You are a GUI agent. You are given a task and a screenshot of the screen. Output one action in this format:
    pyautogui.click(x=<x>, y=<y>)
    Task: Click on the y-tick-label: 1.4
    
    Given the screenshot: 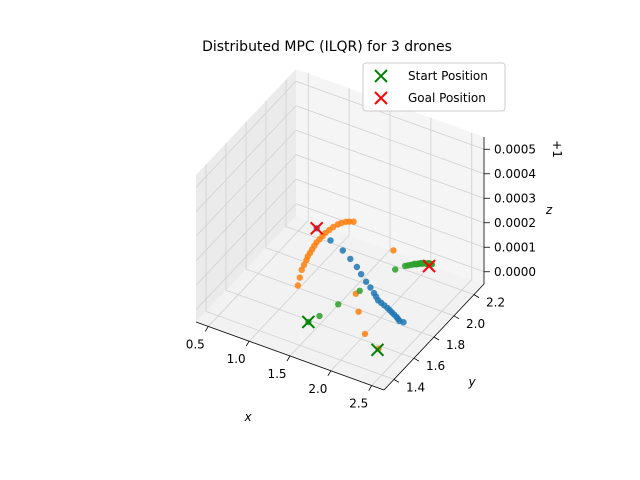 What is the action you would take?
    pyautogui.click(x=415, y=387)
    